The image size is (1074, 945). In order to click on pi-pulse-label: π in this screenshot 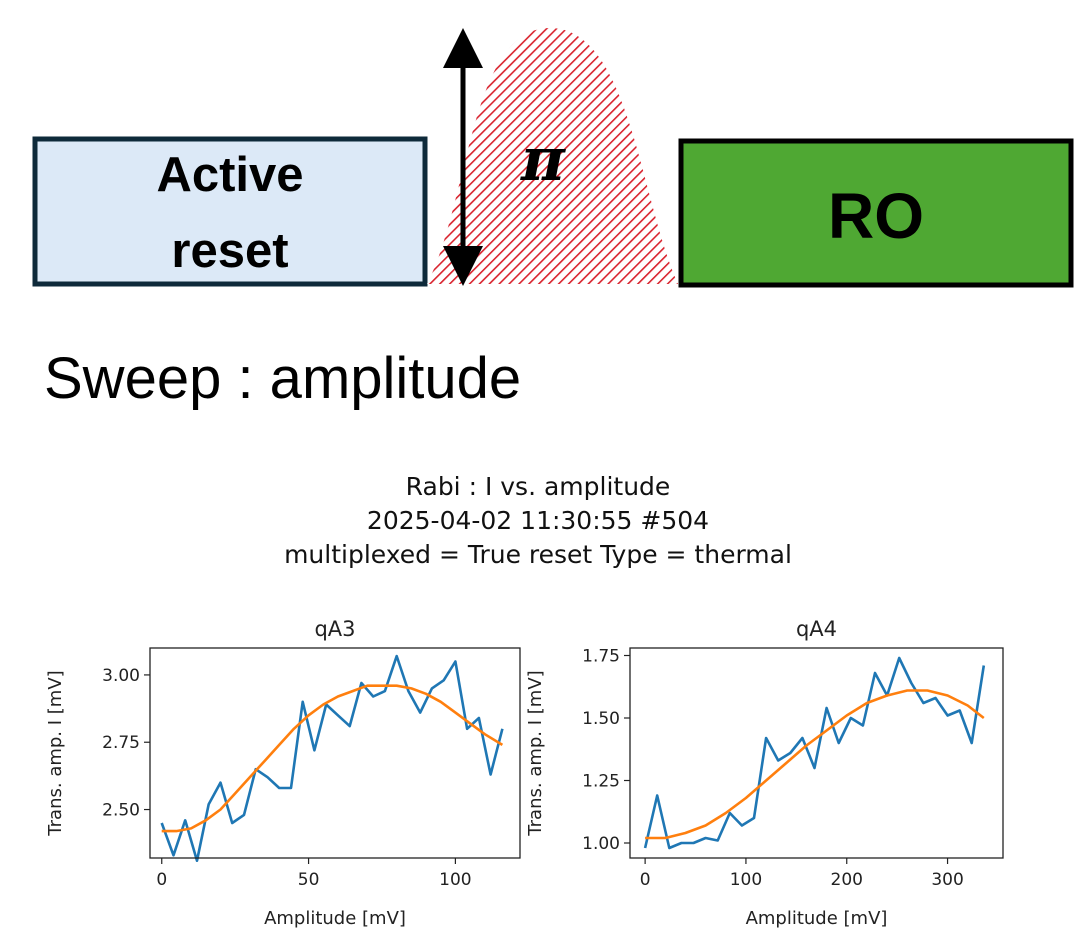, I will do `click(543, 160)`.